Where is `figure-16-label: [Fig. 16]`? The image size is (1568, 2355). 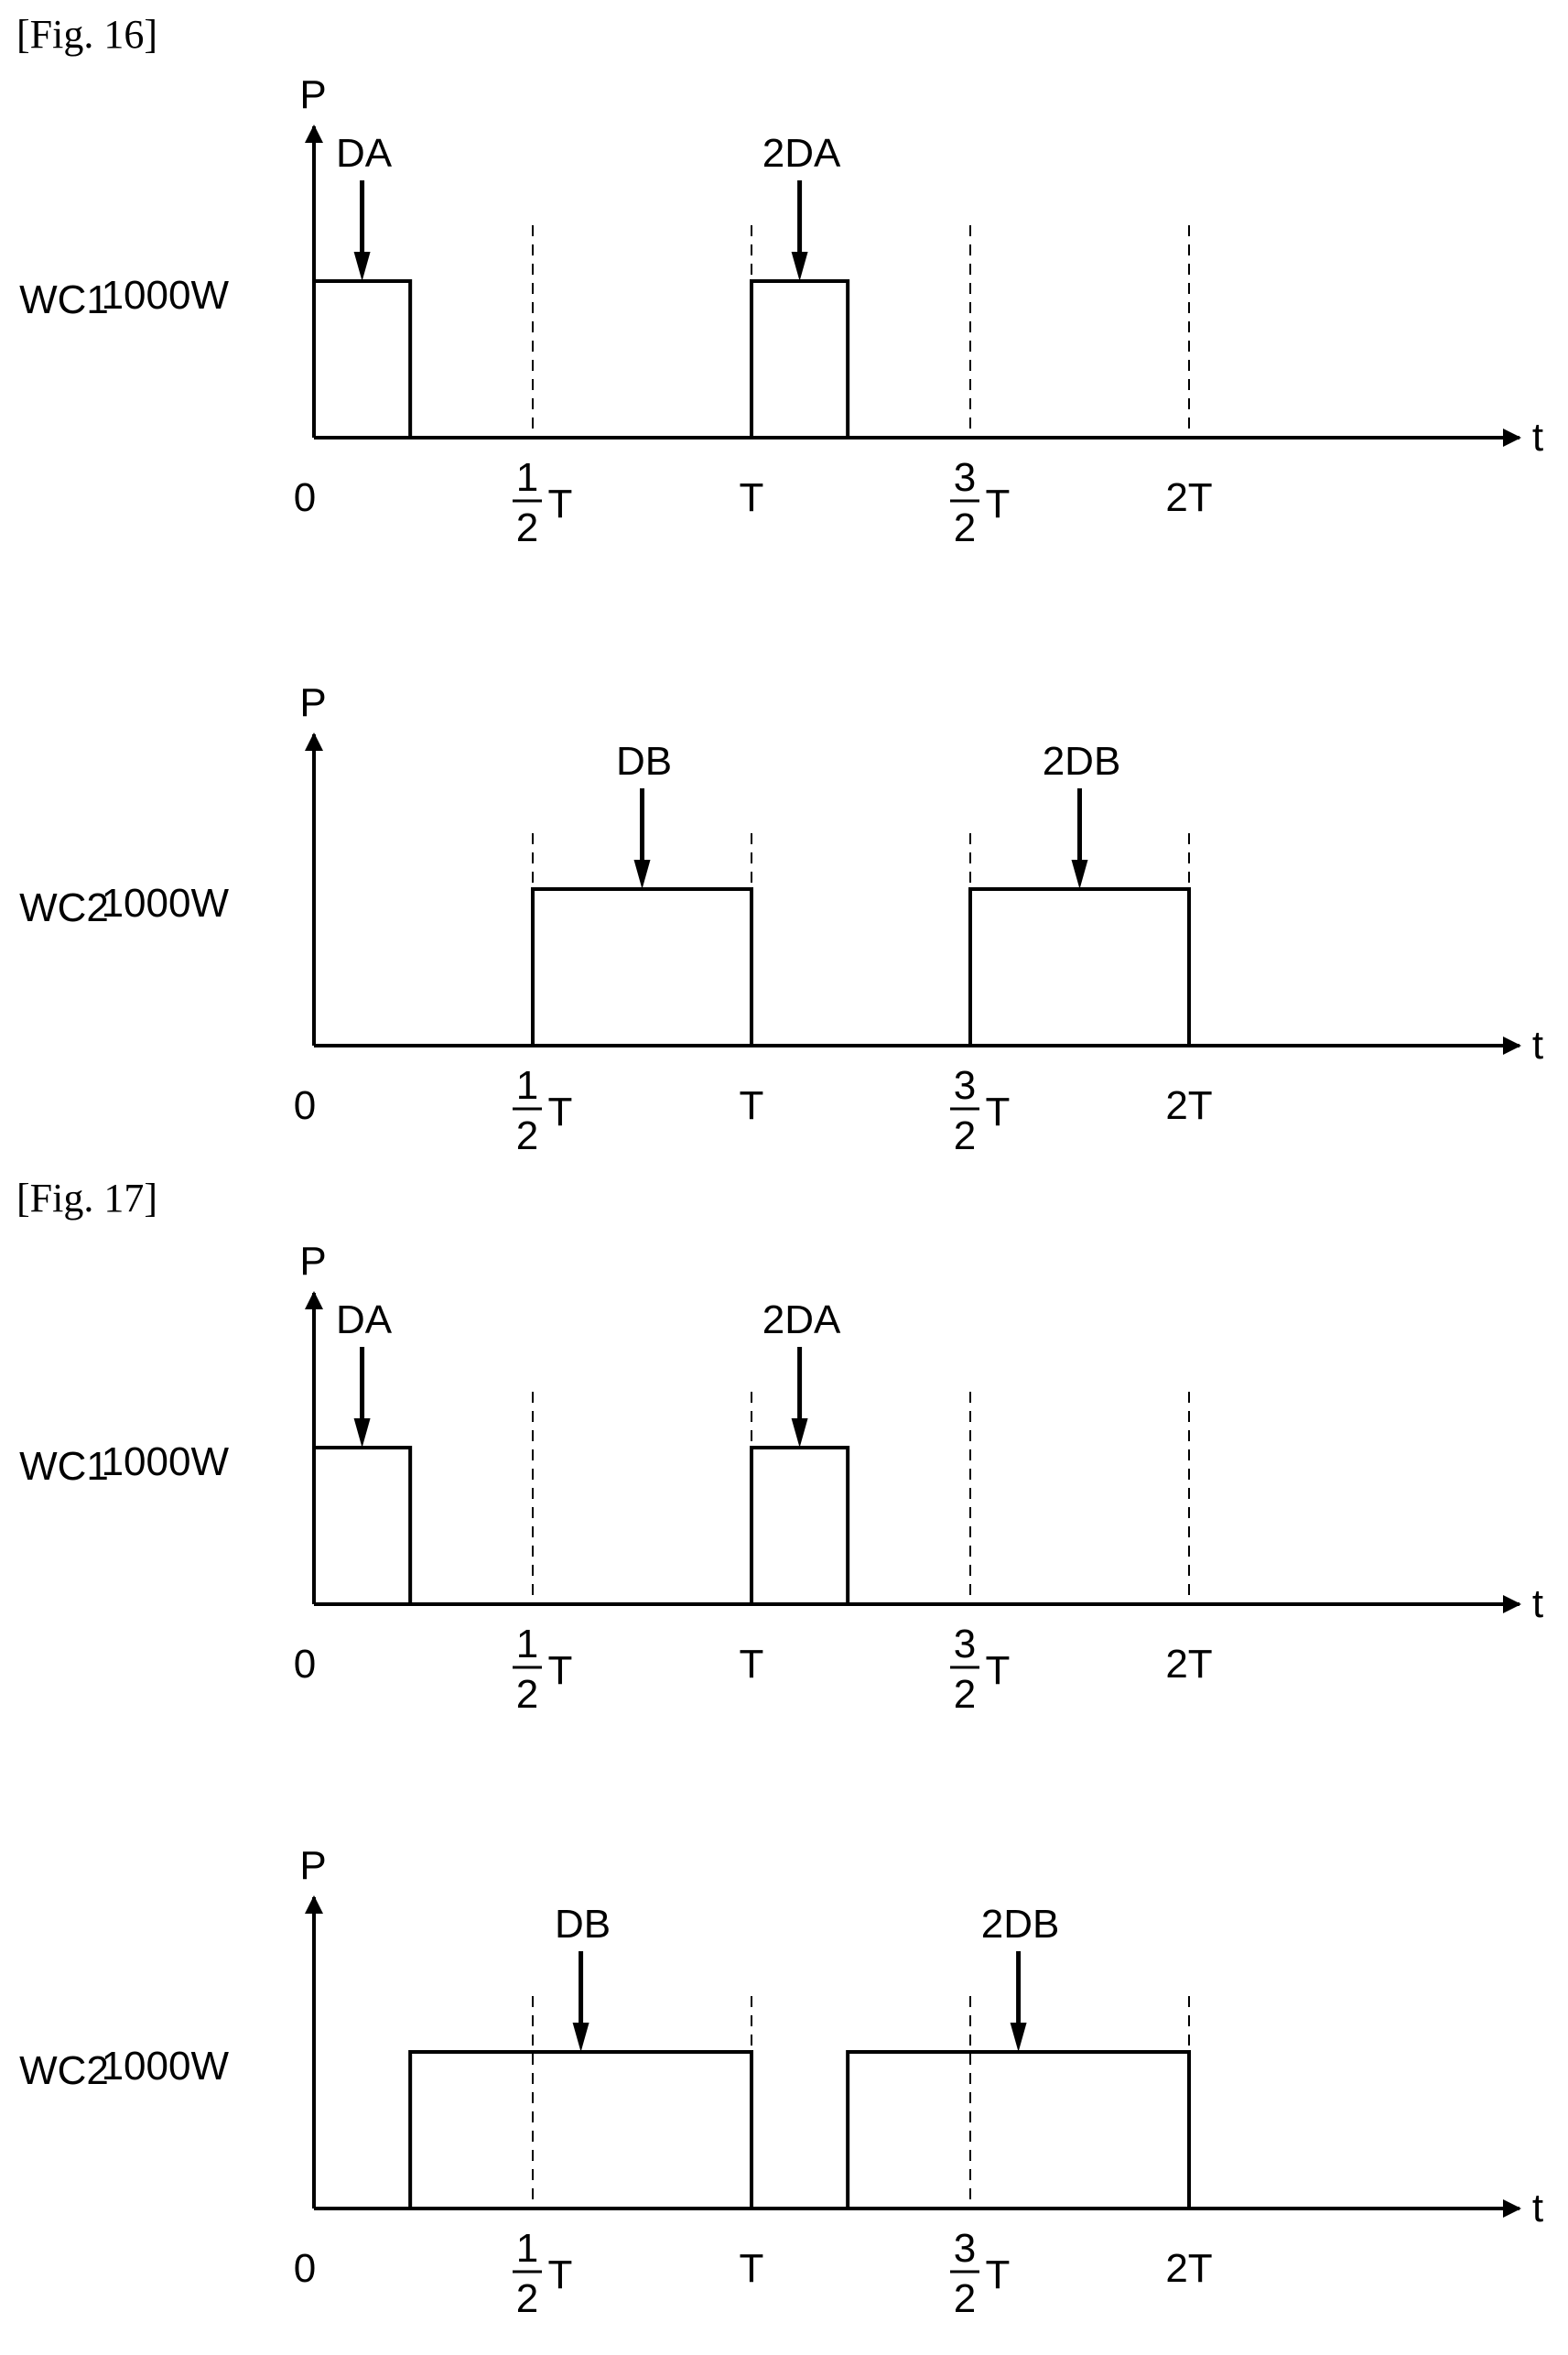 figure-16-label: [Fig. 16] is located at coordinates (86, 34).